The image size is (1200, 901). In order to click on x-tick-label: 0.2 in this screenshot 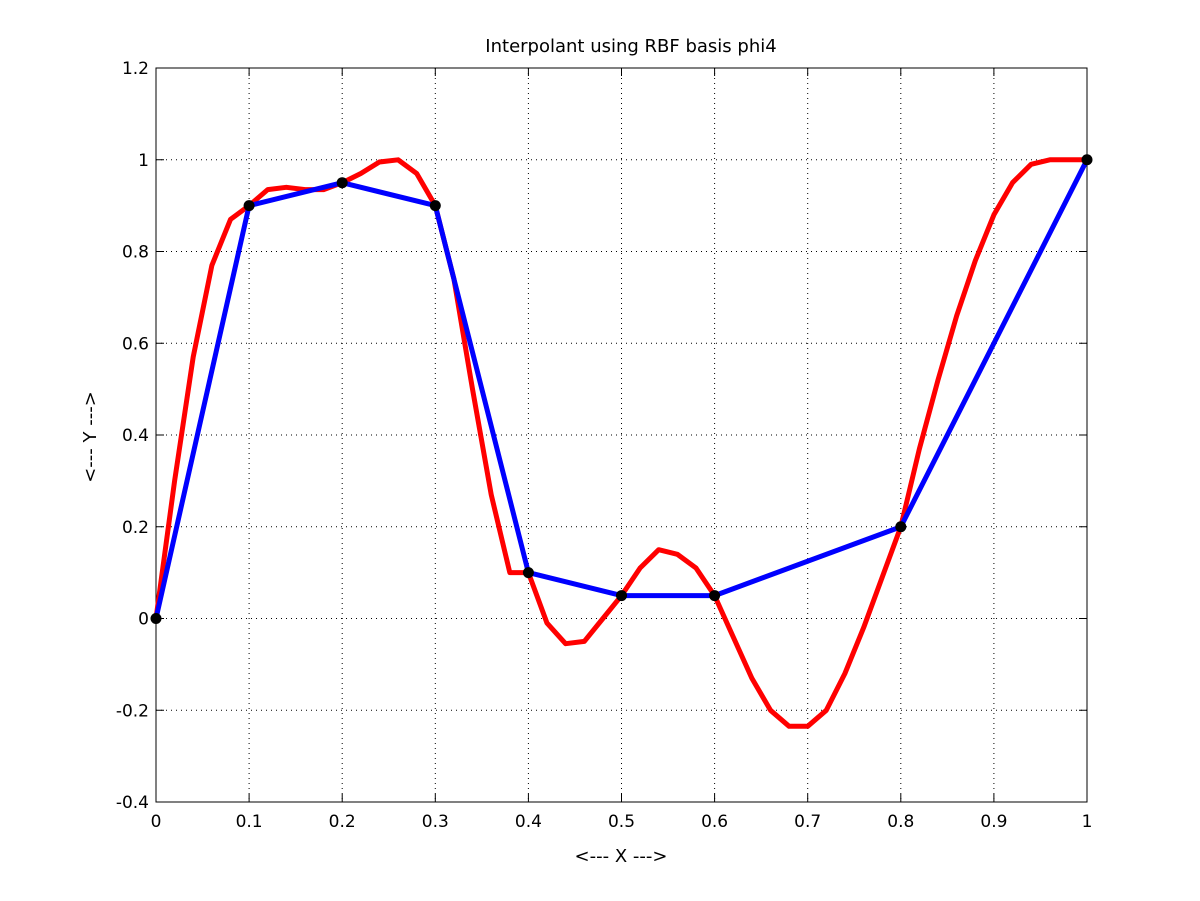, I will do `click(342, 822)`.